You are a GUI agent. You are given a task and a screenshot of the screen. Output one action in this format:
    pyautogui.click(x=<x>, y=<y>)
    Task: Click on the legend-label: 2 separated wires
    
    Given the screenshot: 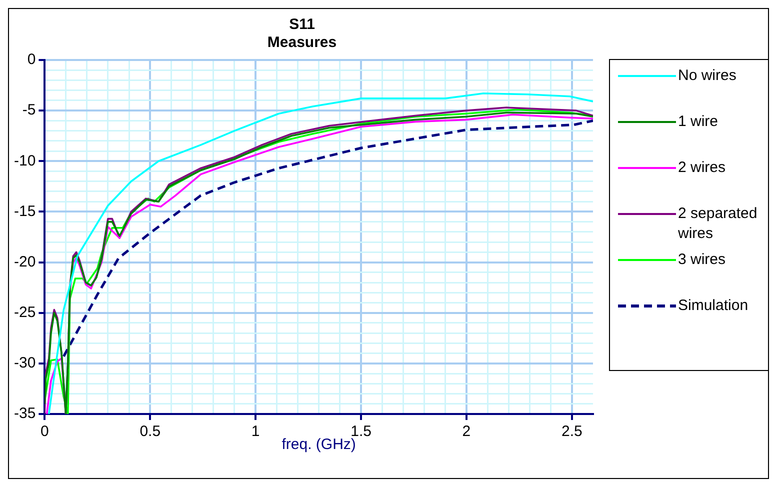 What is the action you would take?
    pyautogui.click(x=718, y=224)
    